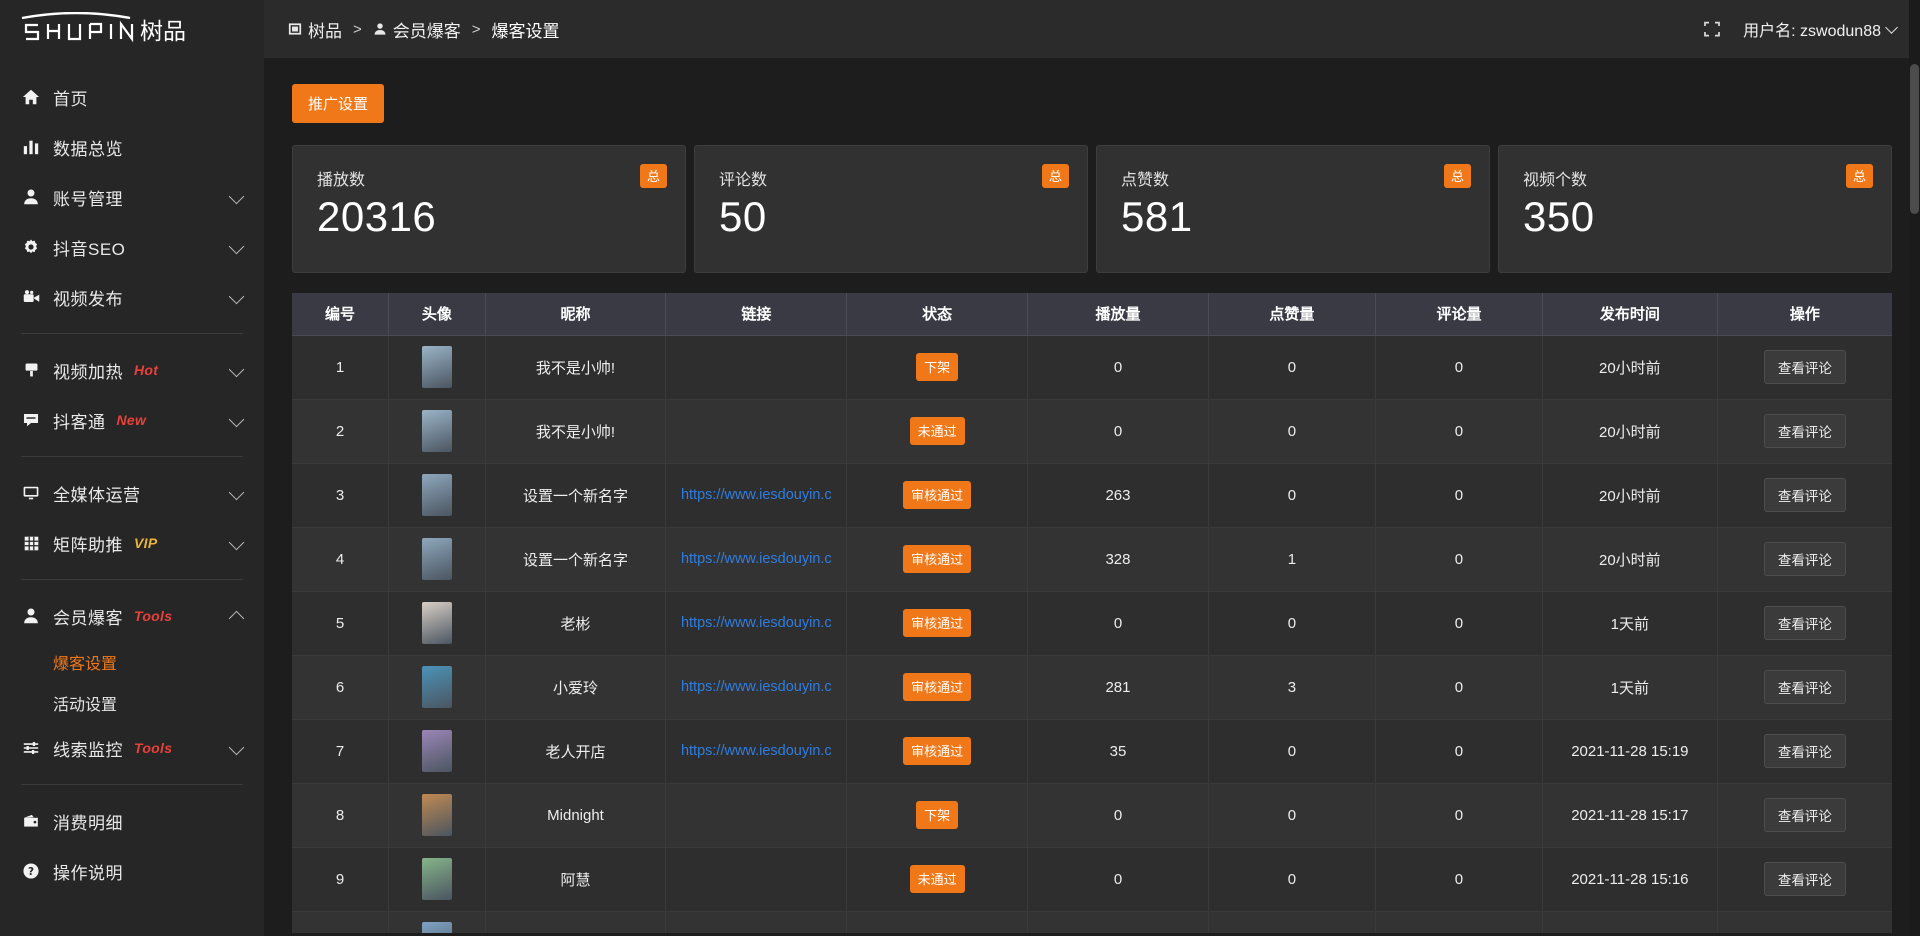  Describe the element at coordinates (576, 559) in the screenshot. I see `cell-nickname: 设置一个新名字` at that location.